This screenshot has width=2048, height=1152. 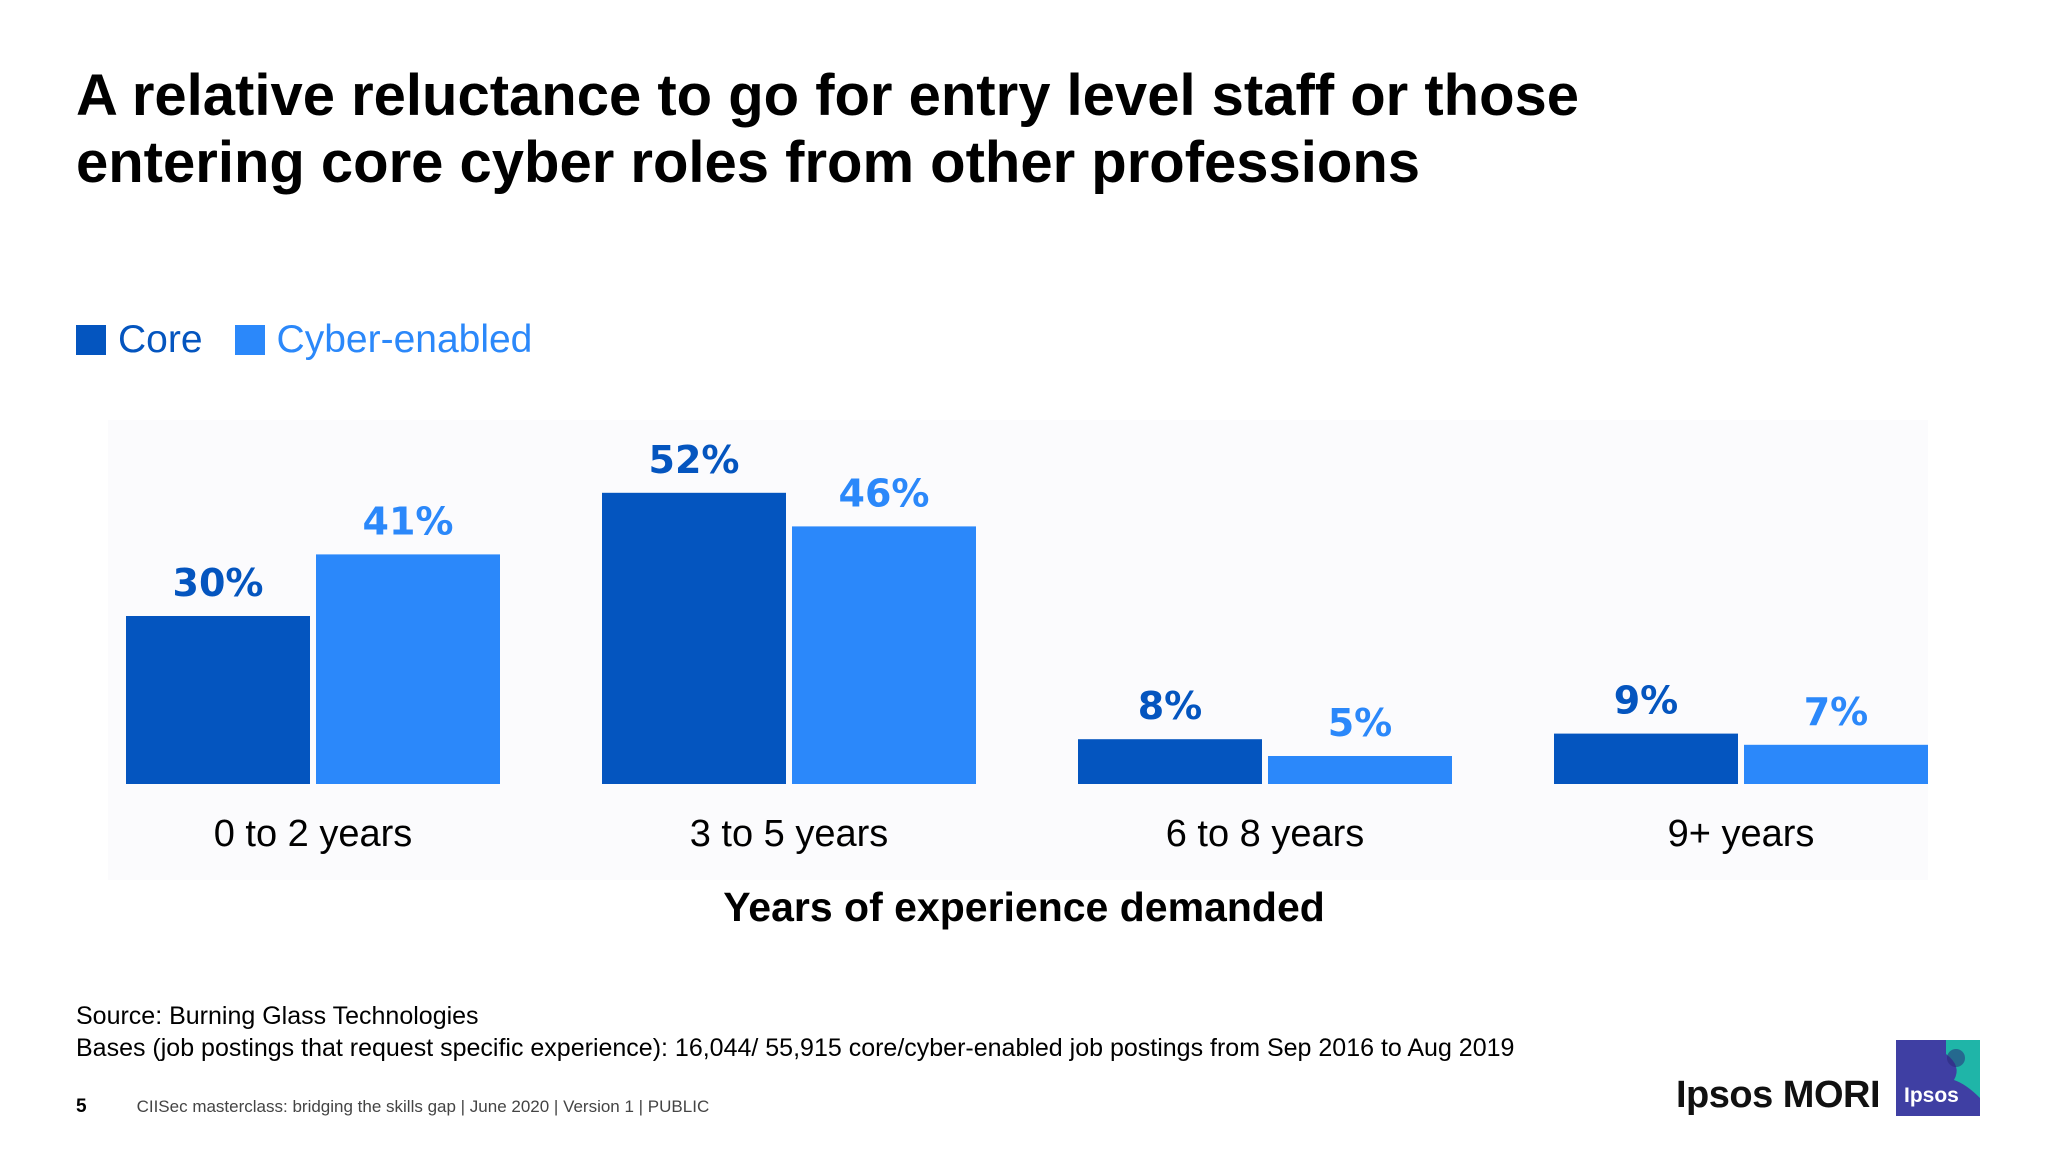 I want to click on legend-swatch-cyber-enabled, so click(x=249, y=340).